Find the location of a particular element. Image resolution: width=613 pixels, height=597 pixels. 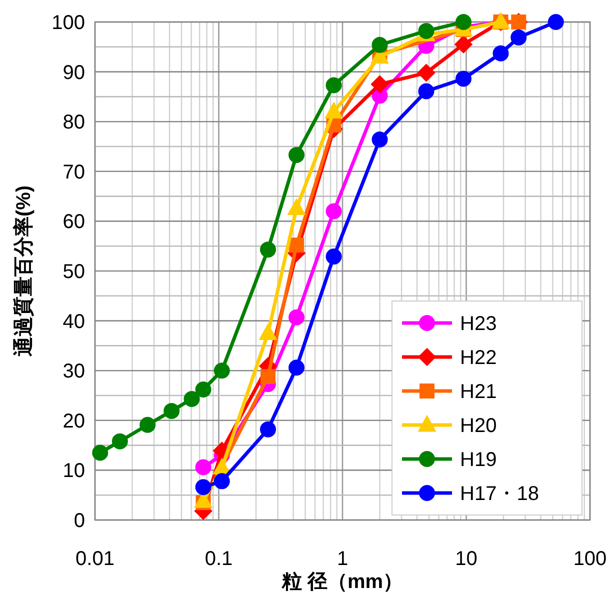

legend-label: H19 is located at coordinates (478, 460).